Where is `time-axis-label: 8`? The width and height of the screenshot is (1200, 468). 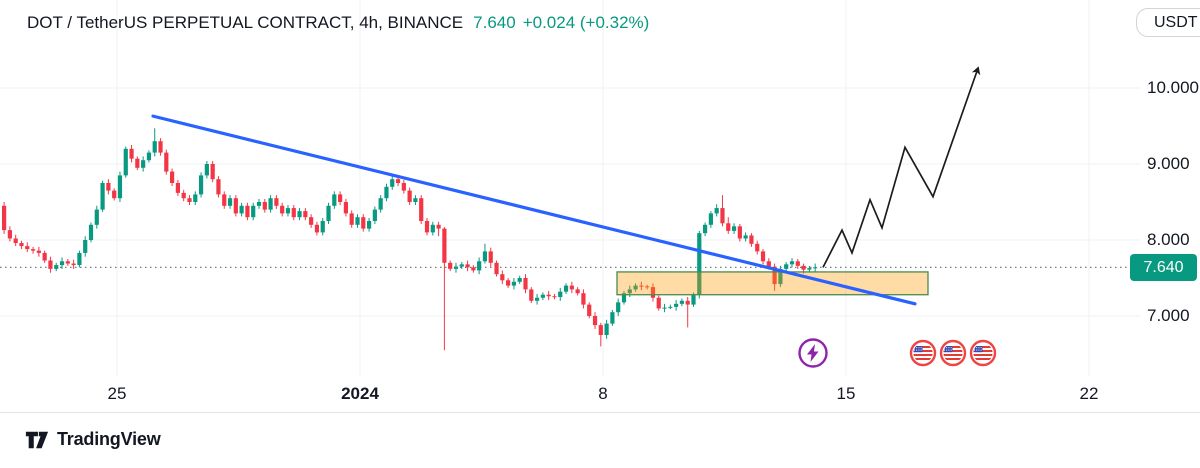 time-axis-label: 8 is located at coordinates (603, 393).